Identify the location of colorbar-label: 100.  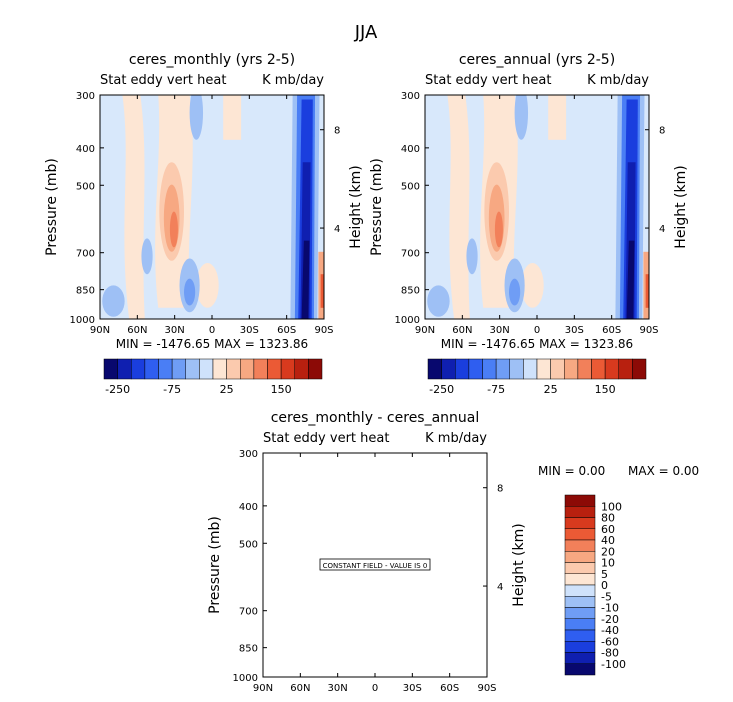
(611, 506).